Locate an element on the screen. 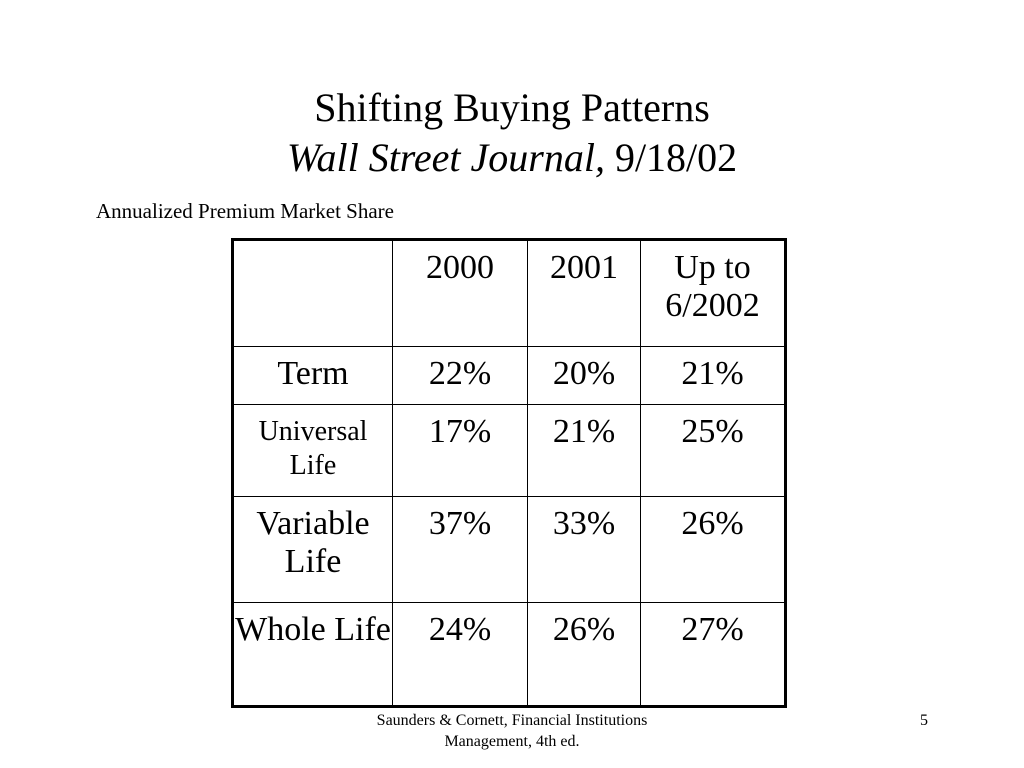 The width and height of the screenshot is (1024, 768). page-number: 5 is located at coordinates (924, 720).